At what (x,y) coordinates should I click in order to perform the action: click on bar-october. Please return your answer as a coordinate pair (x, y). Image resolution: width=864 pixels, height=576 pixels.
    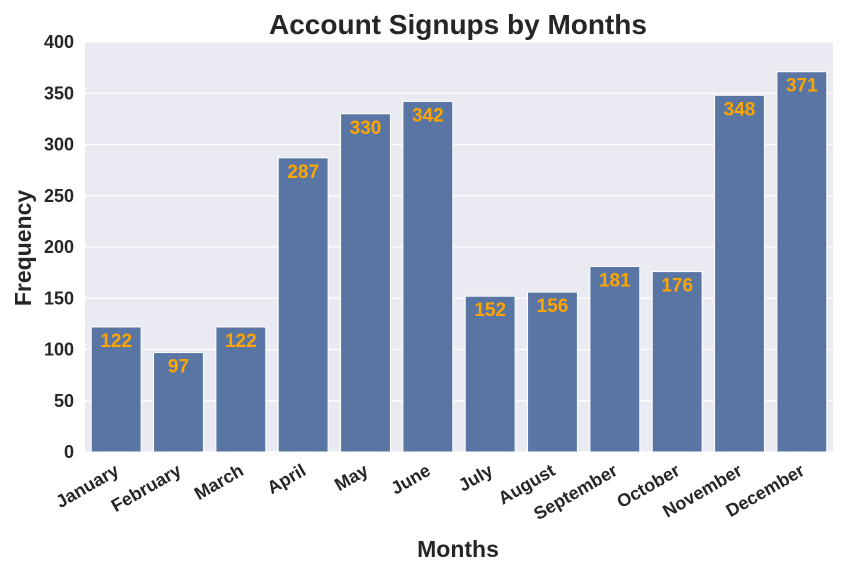
    Looking at the image, I should click on (677, 362).